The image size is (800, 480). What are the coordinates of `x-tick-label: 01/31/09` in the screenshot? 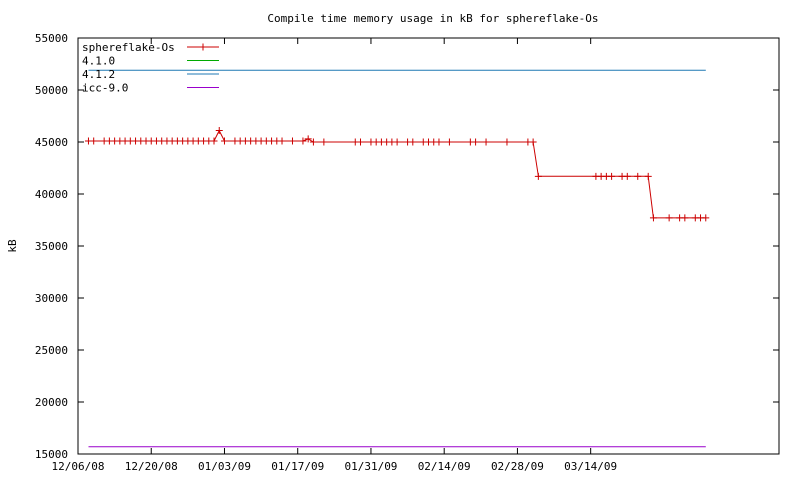 It's located at (370, 466).